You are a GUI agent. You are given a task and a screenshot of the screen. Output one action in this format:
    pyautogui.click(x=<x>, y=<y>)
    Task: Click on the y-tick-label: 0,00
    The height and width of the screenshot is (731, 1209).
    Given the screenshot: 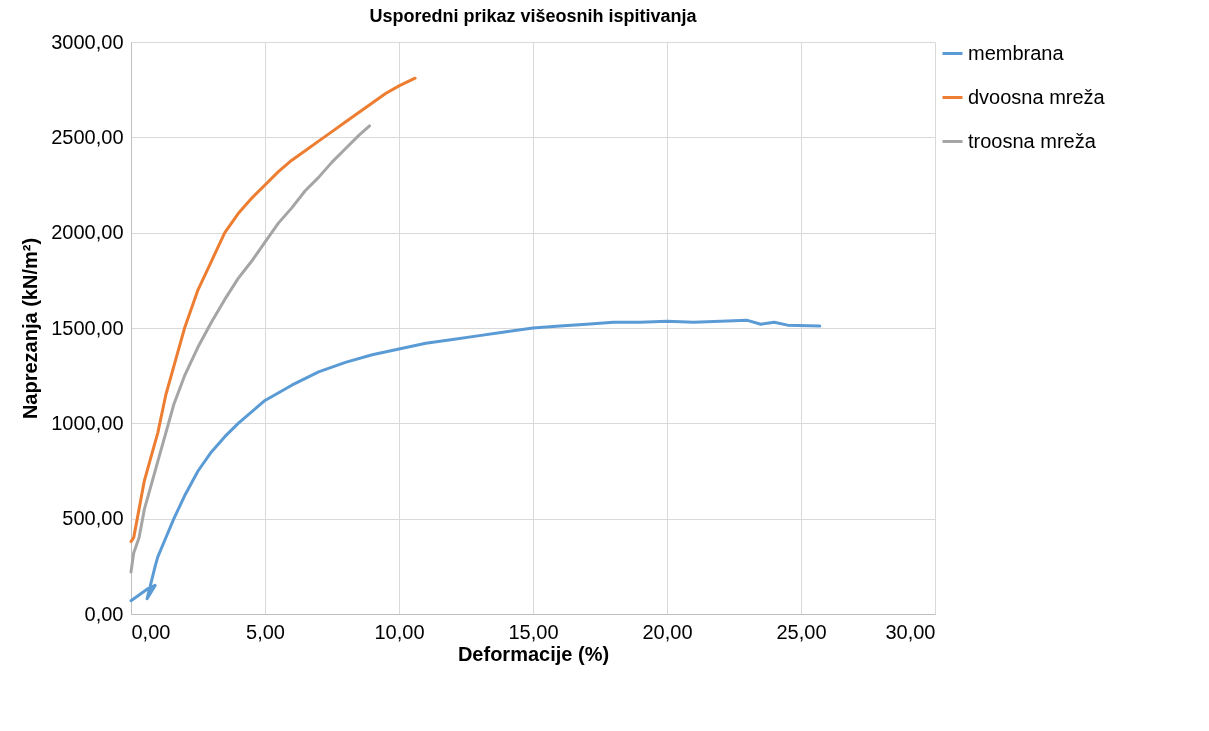 What is the action you would take?
    pyautogui.click(x=104, y=613)
    